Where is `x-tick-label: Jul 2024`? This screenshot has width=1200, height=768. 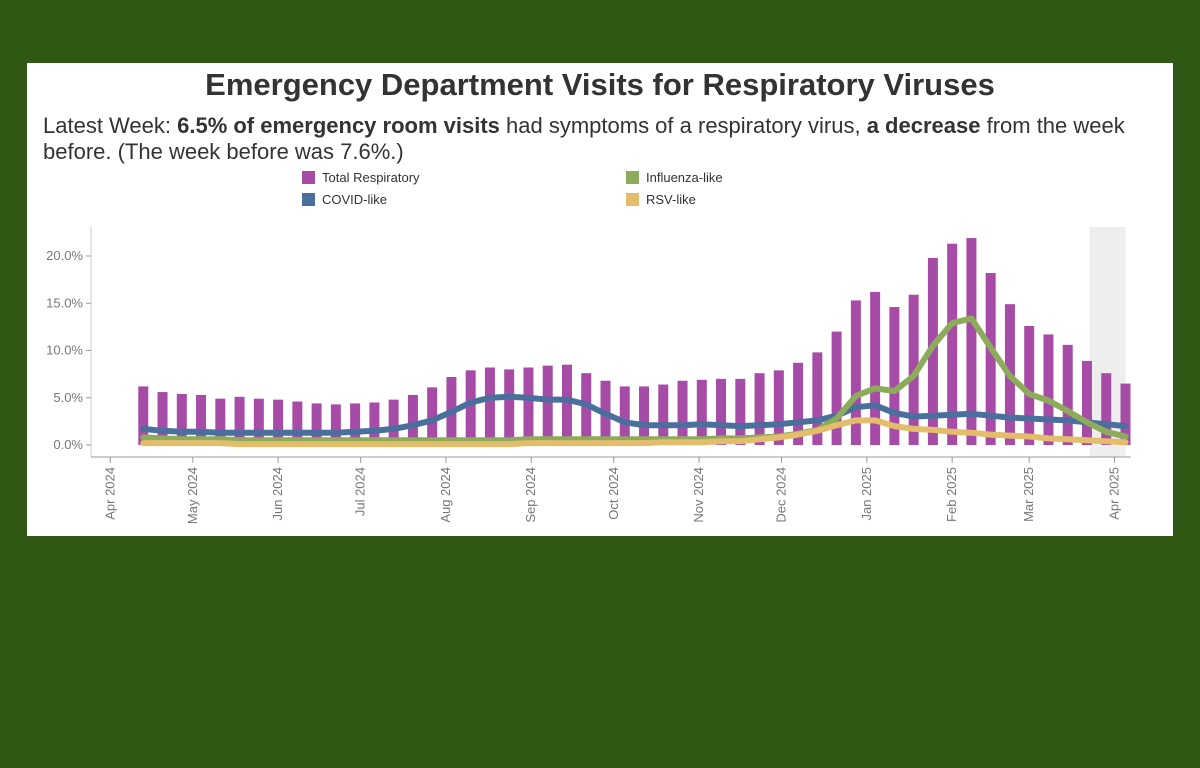 x-tick-label: Jul 2024 is located at coordinates (360, 491).